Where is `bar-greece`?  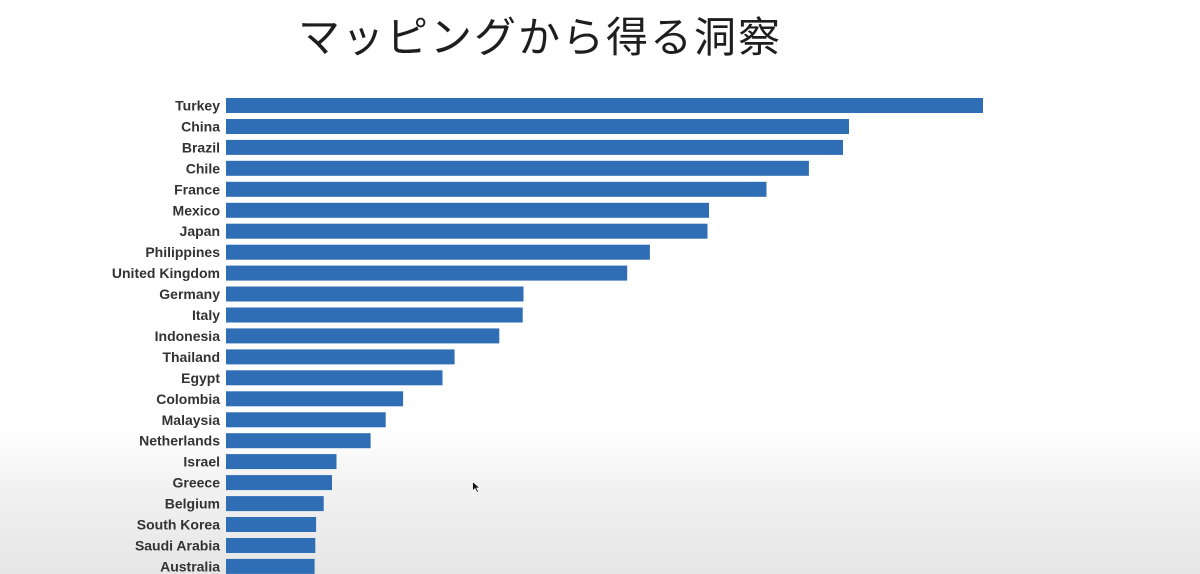
bar-greece is located at coordinates (279, 483).